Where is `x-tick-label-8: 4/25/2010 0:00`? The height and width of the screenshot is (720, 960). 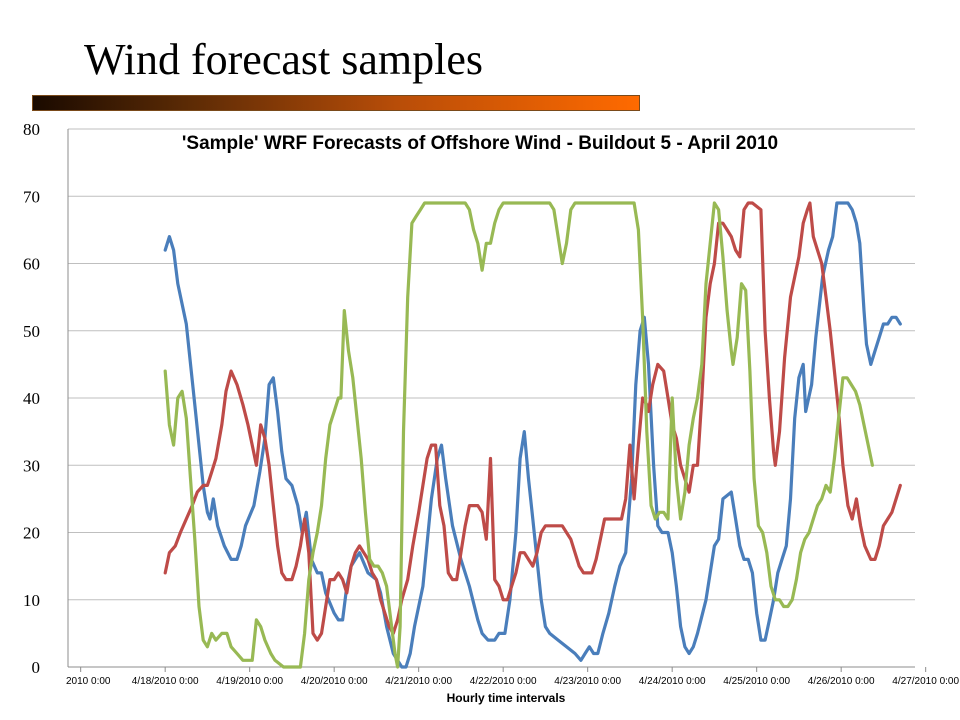 x-tick-label-8: 4/25/2010 0:00 is located at coordinates (756, 681).